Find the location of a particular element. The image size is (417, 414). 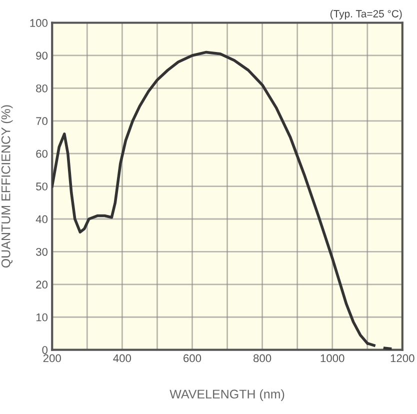

y-axis-title: QUANTUM EFFICIENCY (%) is located at coordinates (7, 186).